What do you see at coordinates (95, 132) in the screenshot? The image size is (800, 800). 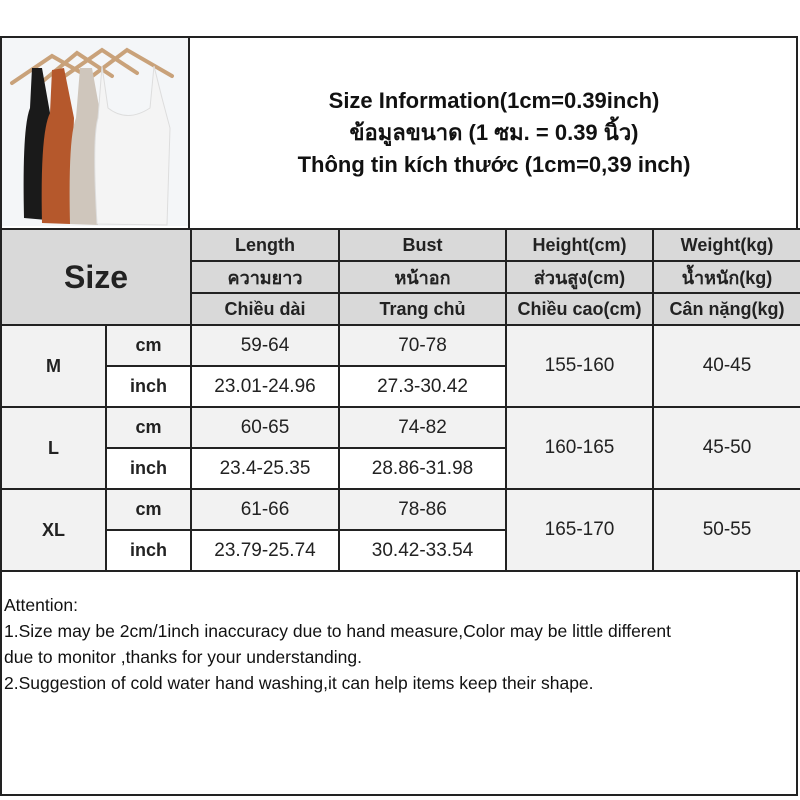 I see `product-photo` at bounding box center [95, 132].